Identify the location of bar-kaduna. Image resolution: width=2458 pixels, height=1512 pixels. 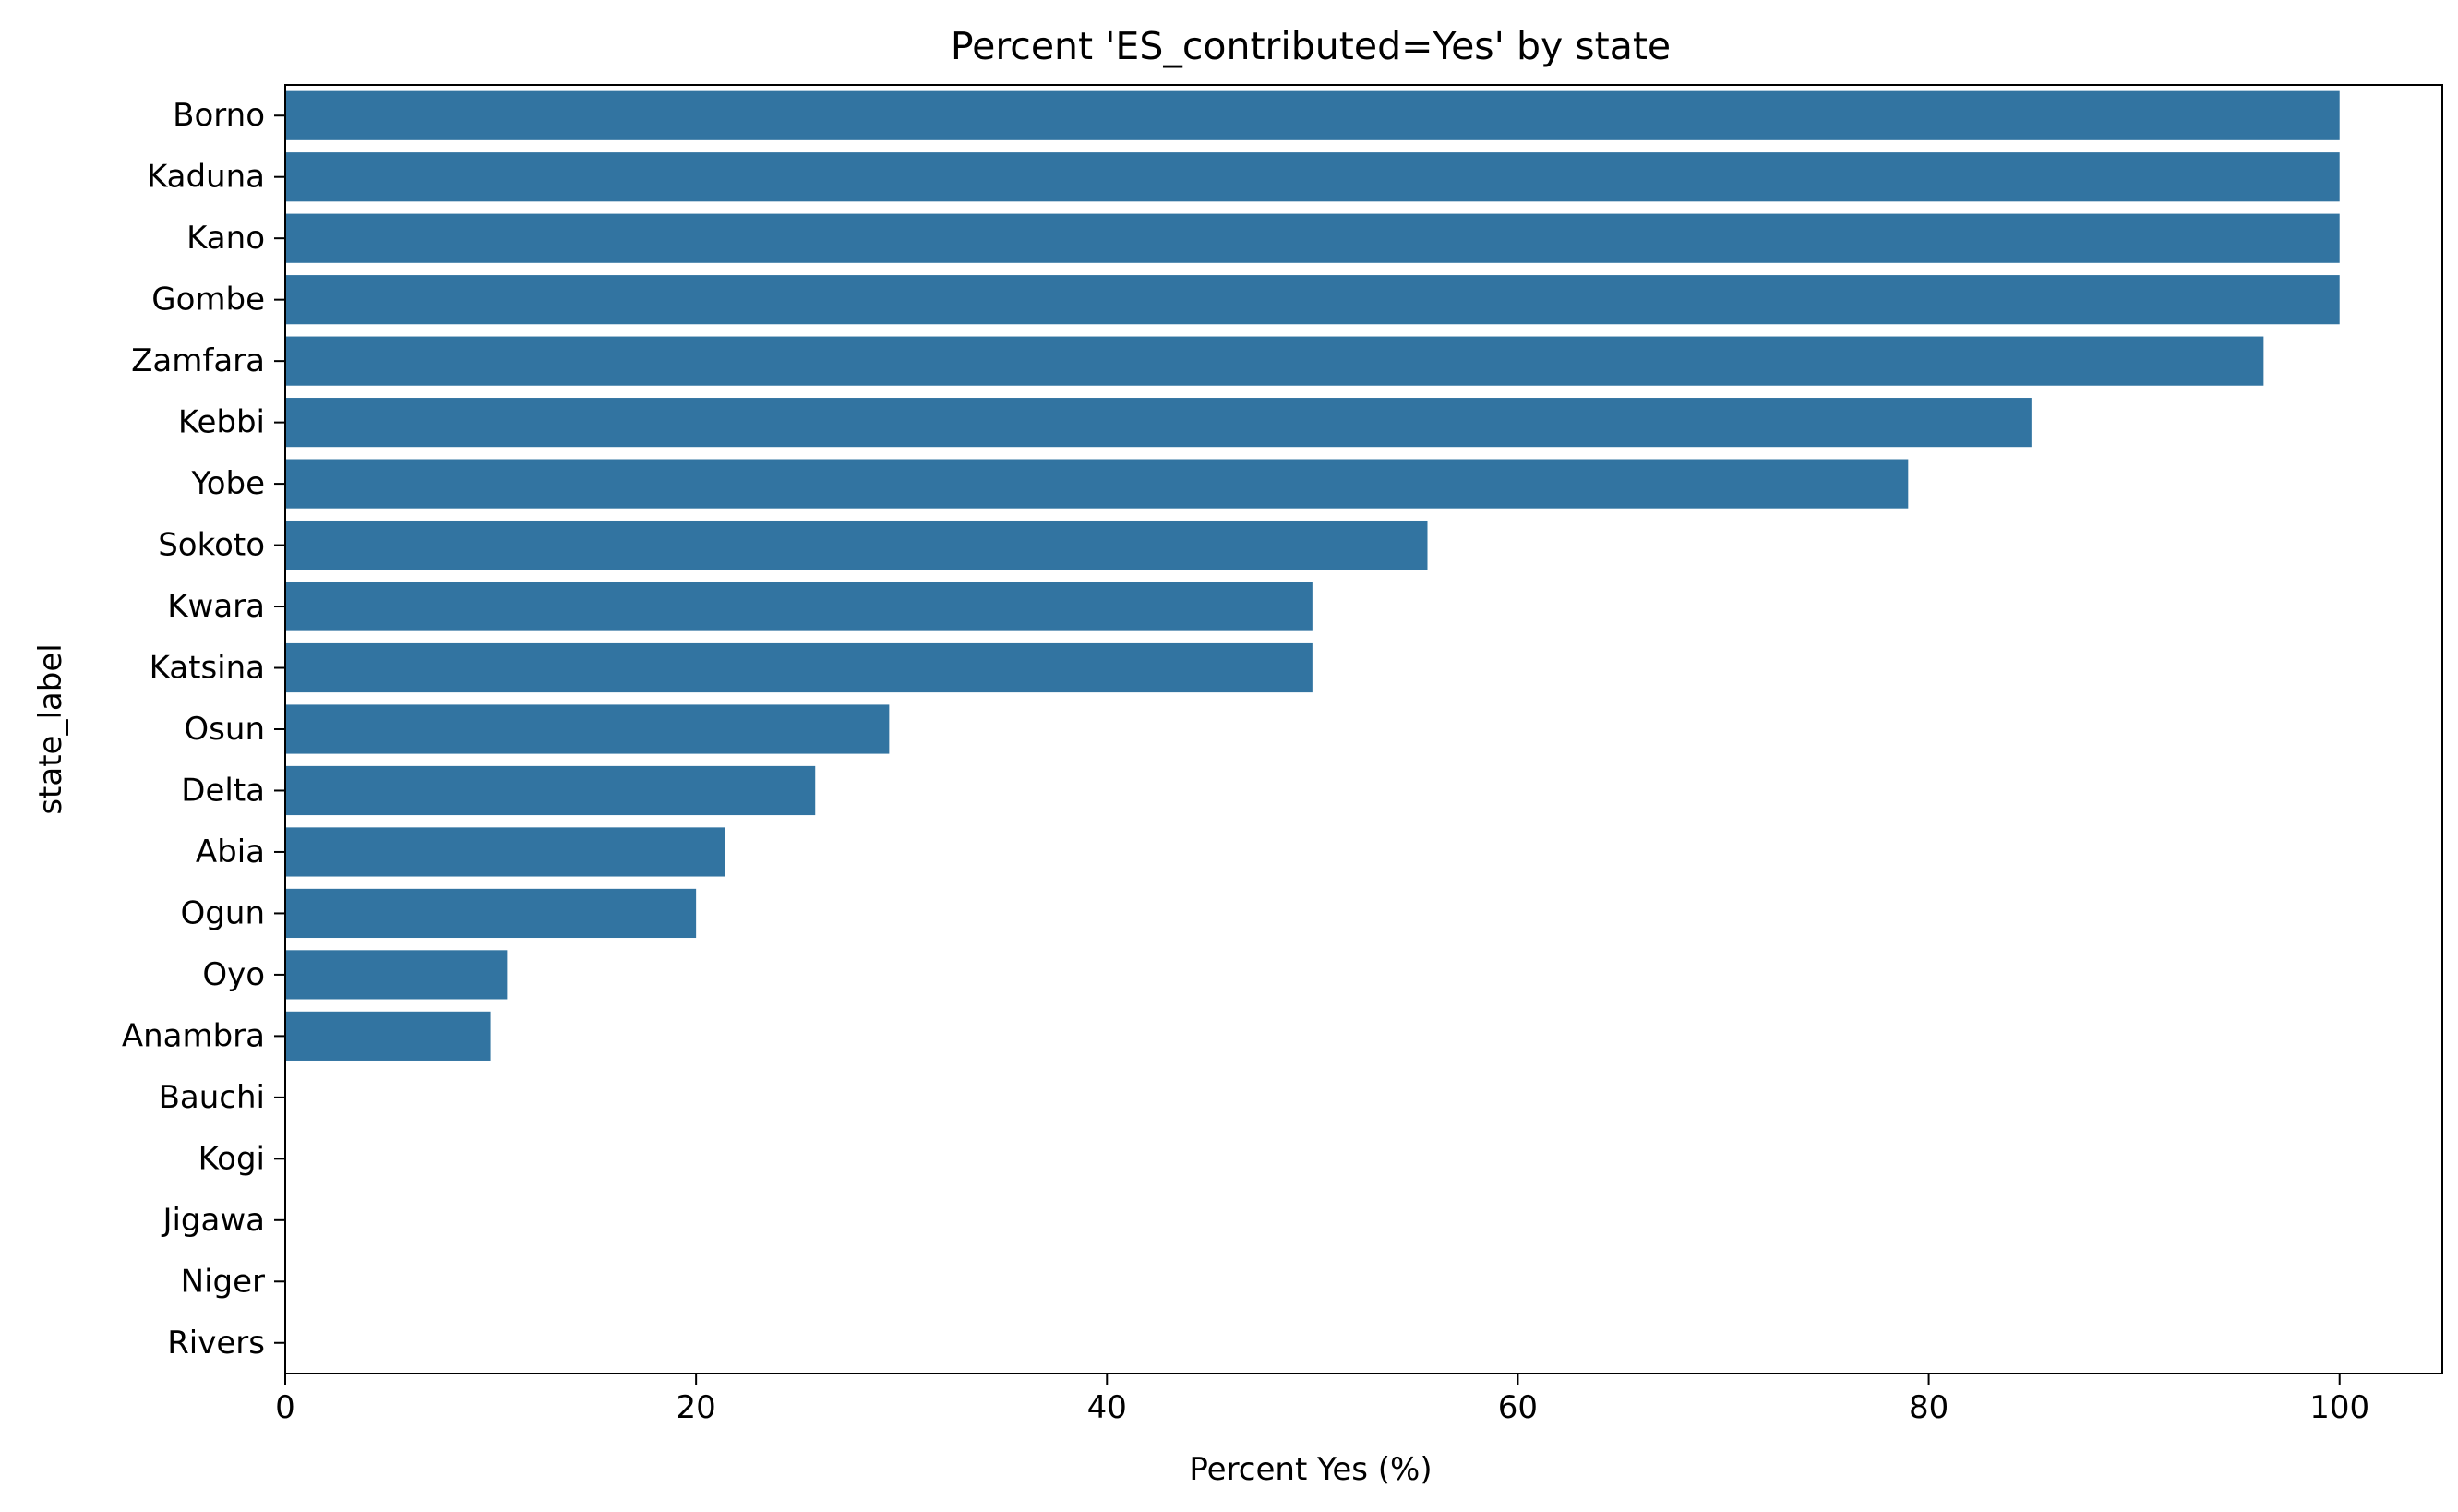
(1312, 177).